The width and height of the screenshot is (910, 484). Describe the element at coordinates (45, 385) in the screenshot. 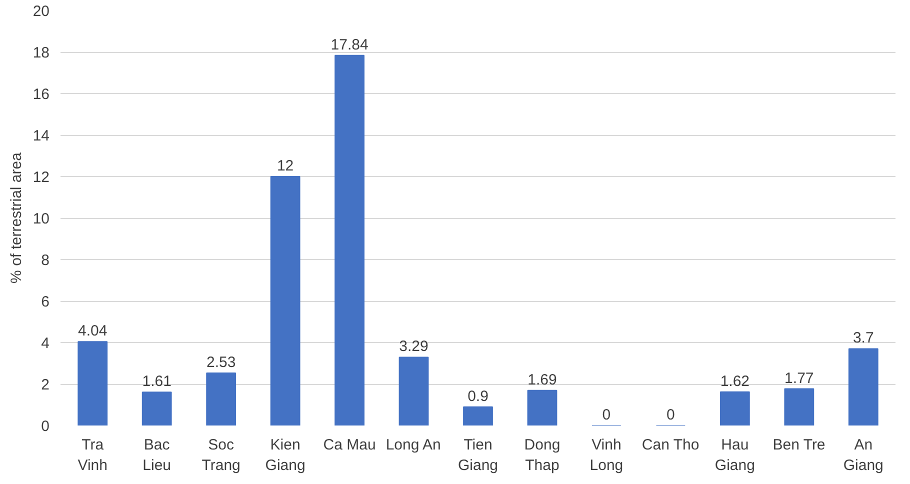

I see `y-tick-label: 2` at that location.